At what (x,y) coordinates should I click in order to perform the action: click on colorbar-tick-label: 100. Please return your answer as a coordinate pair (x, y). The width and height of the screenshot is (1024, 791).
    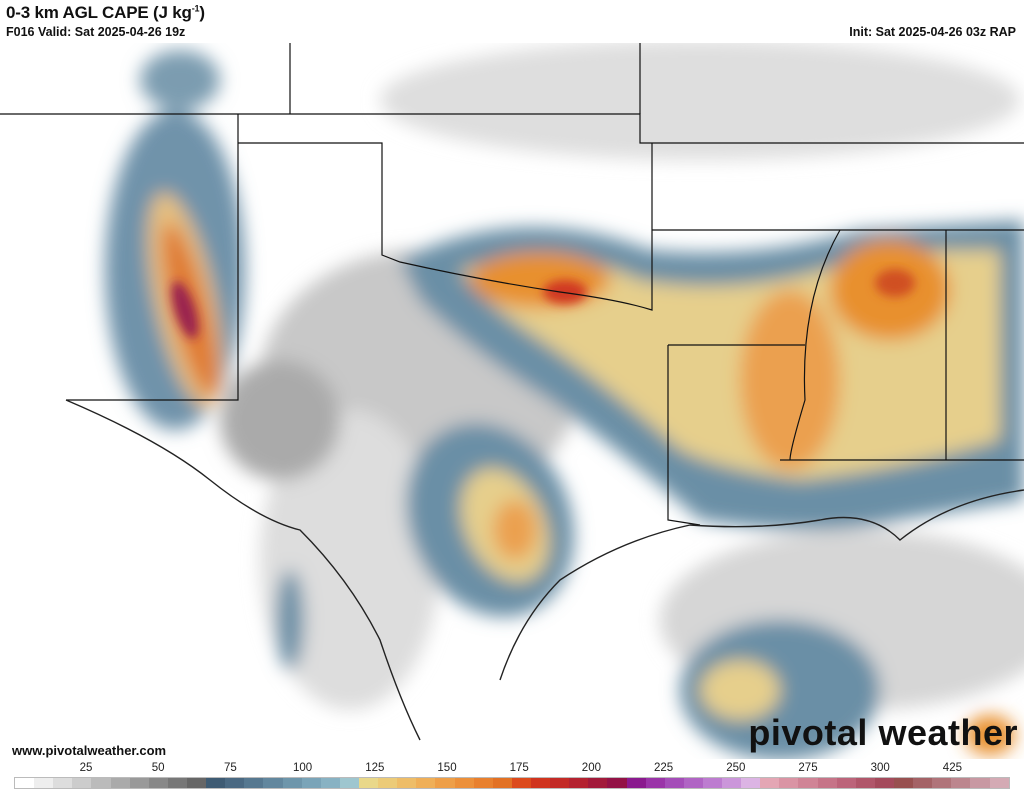
    Looking at the image, I should click on (303, 768).